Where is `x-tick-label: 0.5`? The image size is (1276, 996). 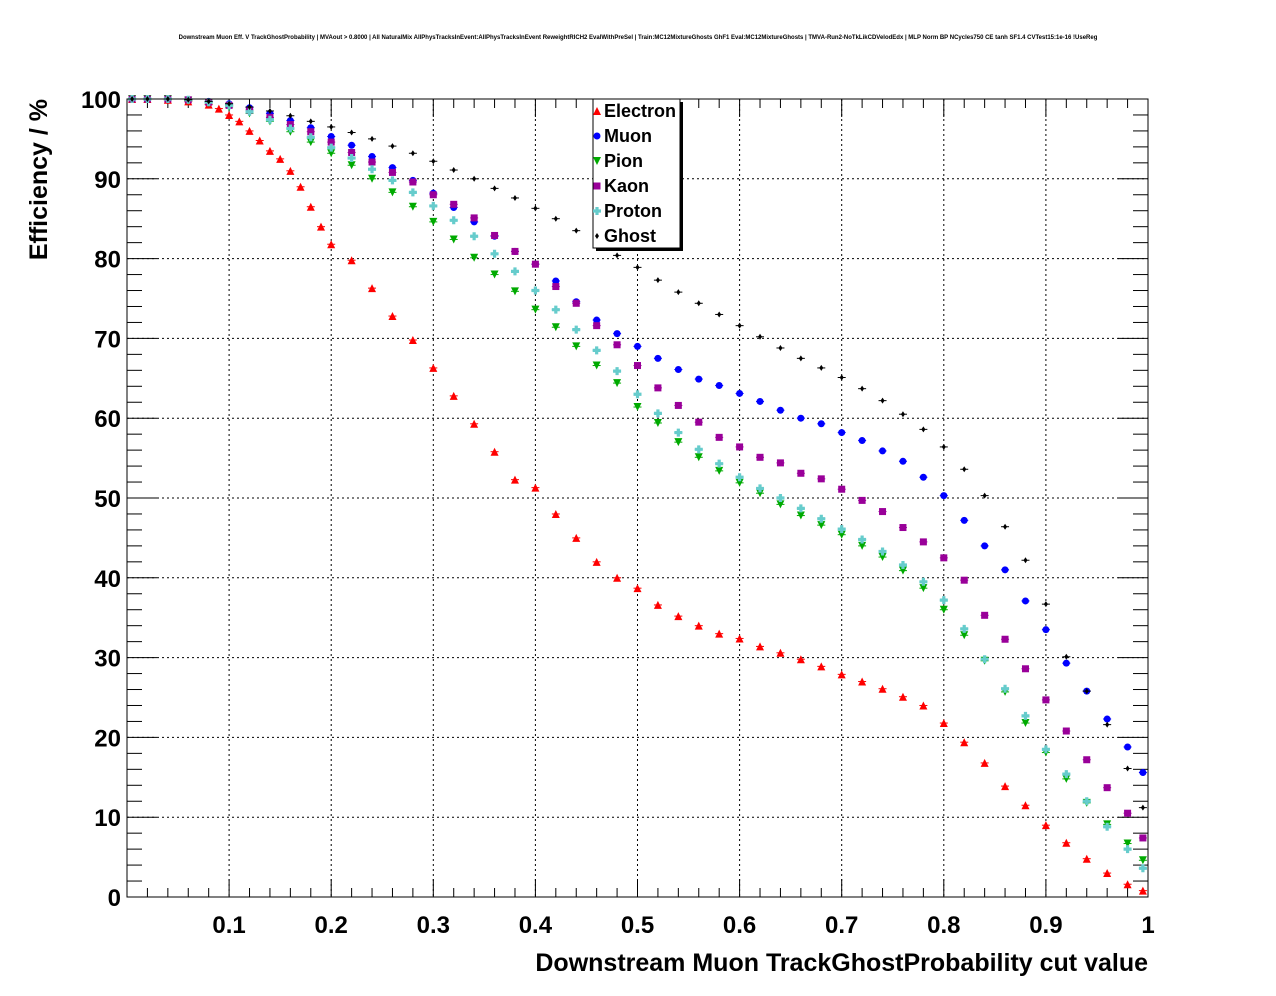
x-tick-label: 0.5 is located at coordinates (637, 925).